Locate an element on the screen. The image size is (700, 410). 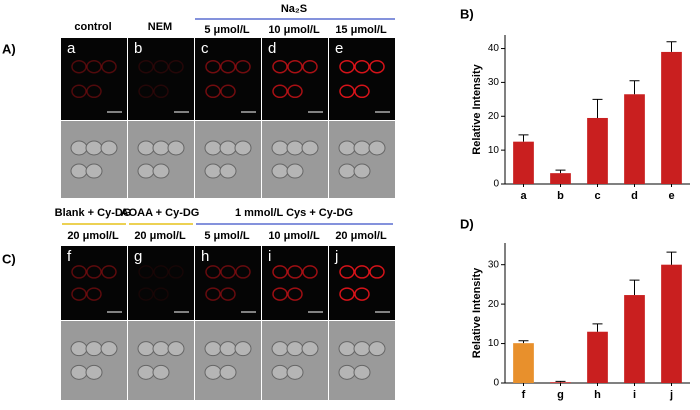
y-tick-label: 20 is located at coordinates (494, 304).